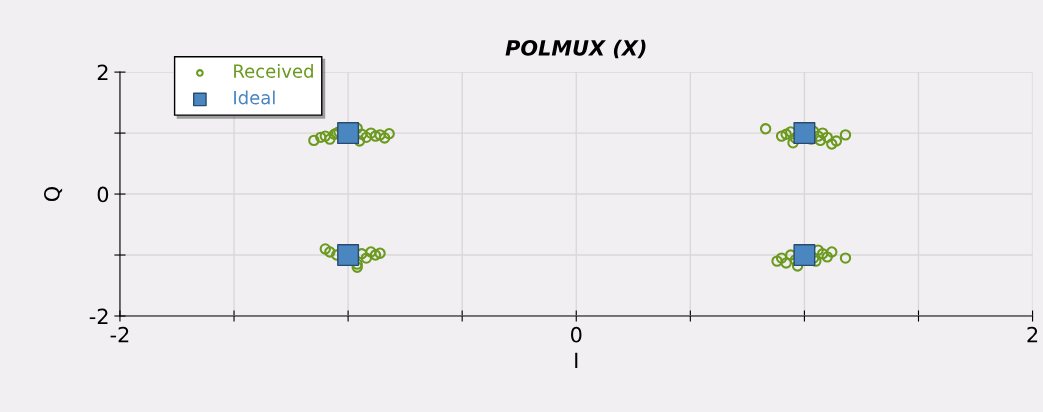 This screenshot has width=1043, height=412. What do you see at coordinates (119, 334) in the screenshot?
I see `x-tick-label: -2` at bounding box center [119, 334].